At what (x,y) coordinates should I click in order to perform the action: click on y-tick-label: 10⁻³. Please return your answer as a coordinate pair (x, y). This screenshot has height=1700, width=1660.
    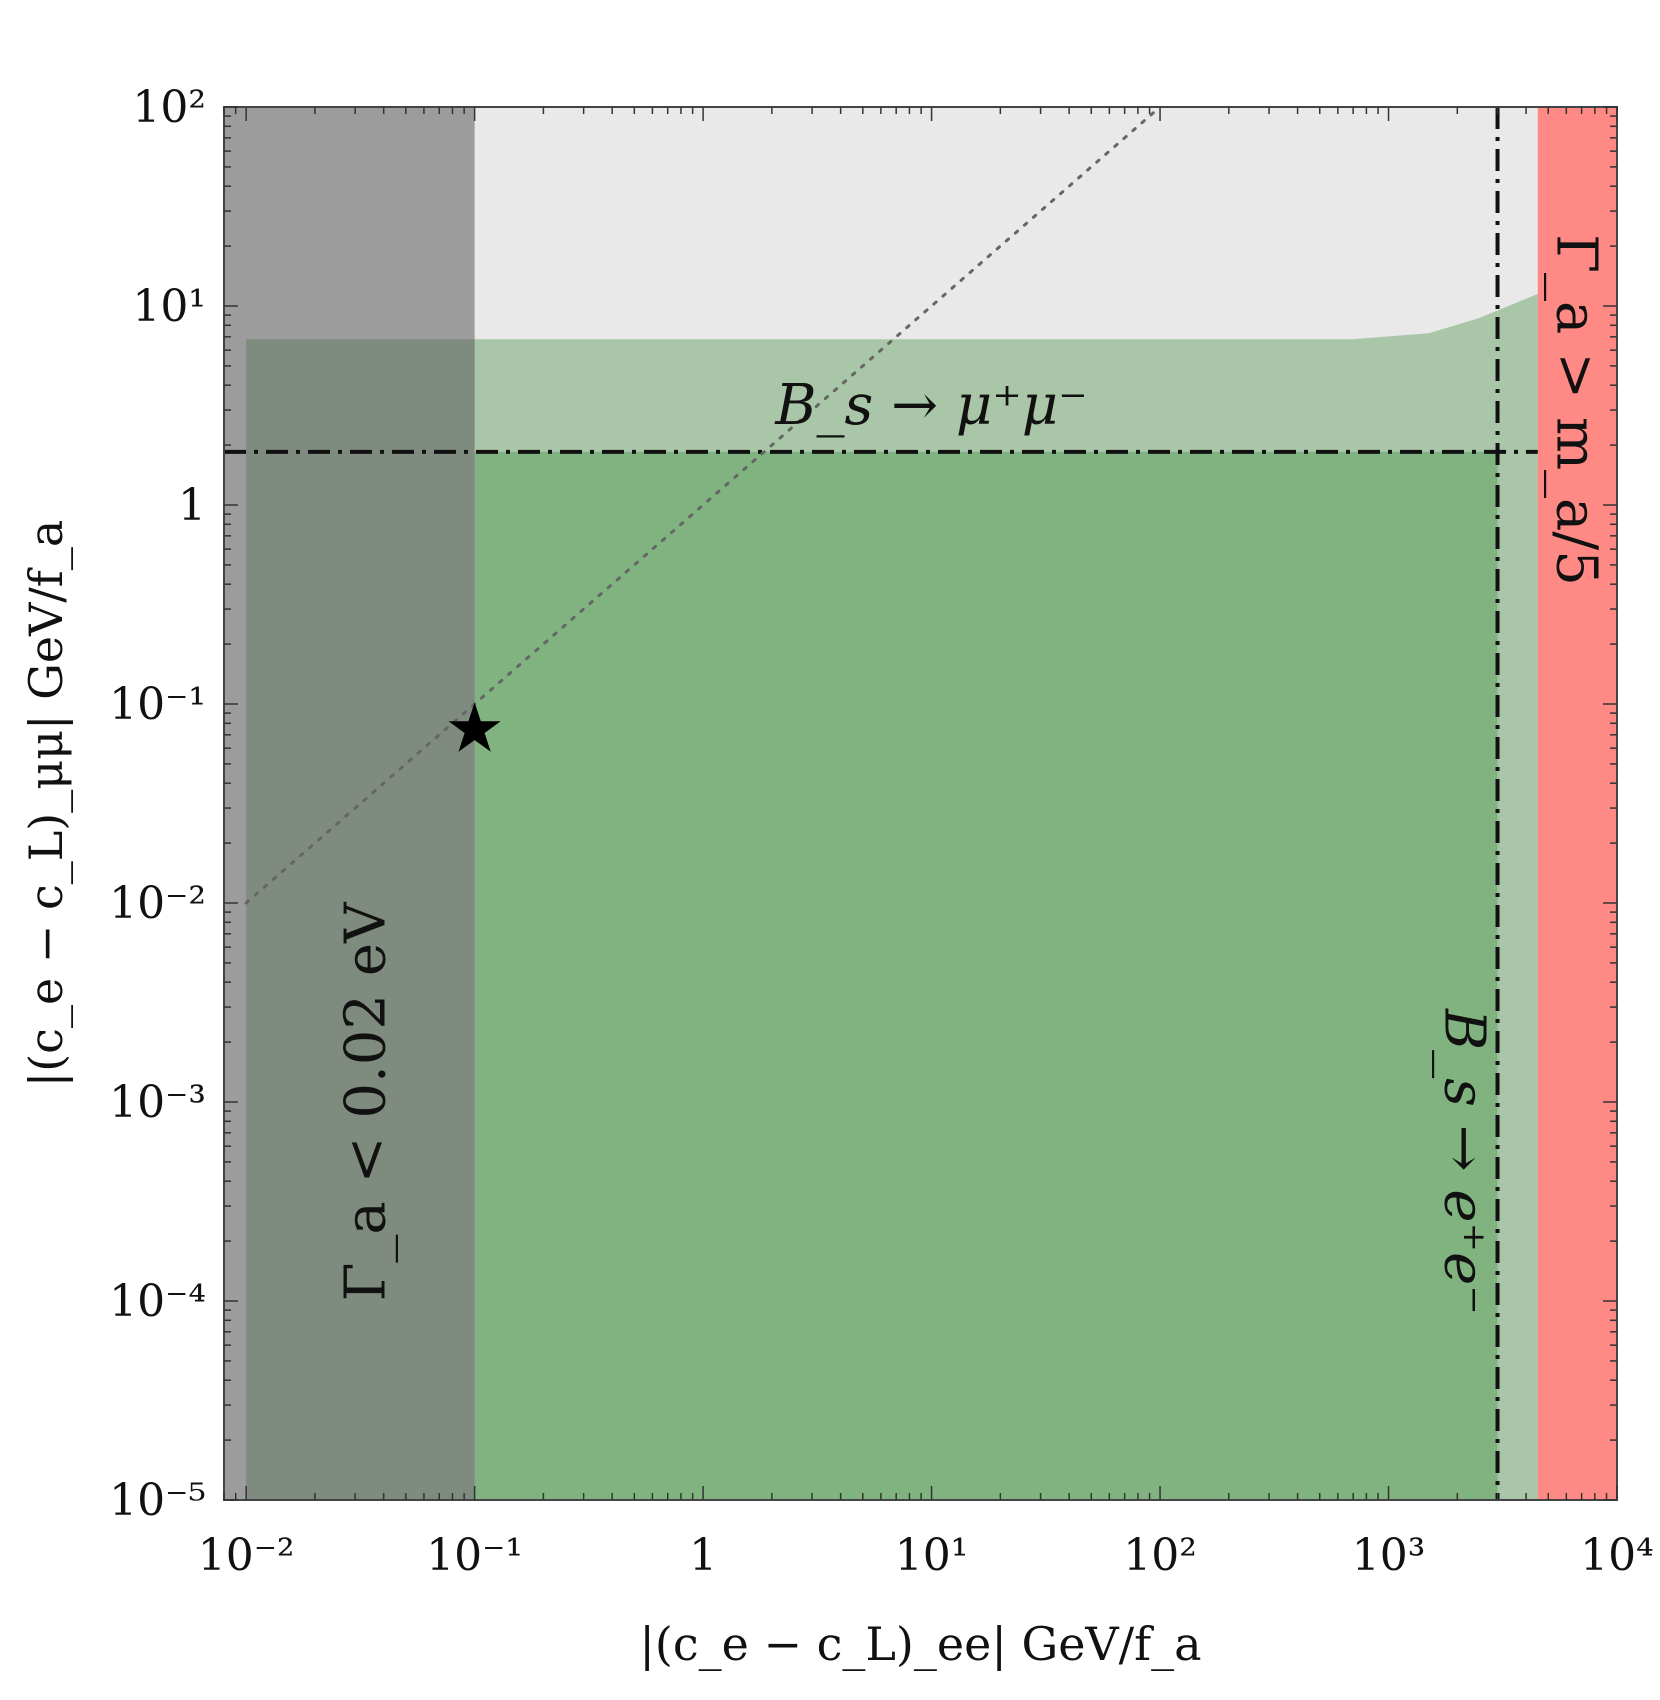
    Looking at the image, I should click on (157, 1102).